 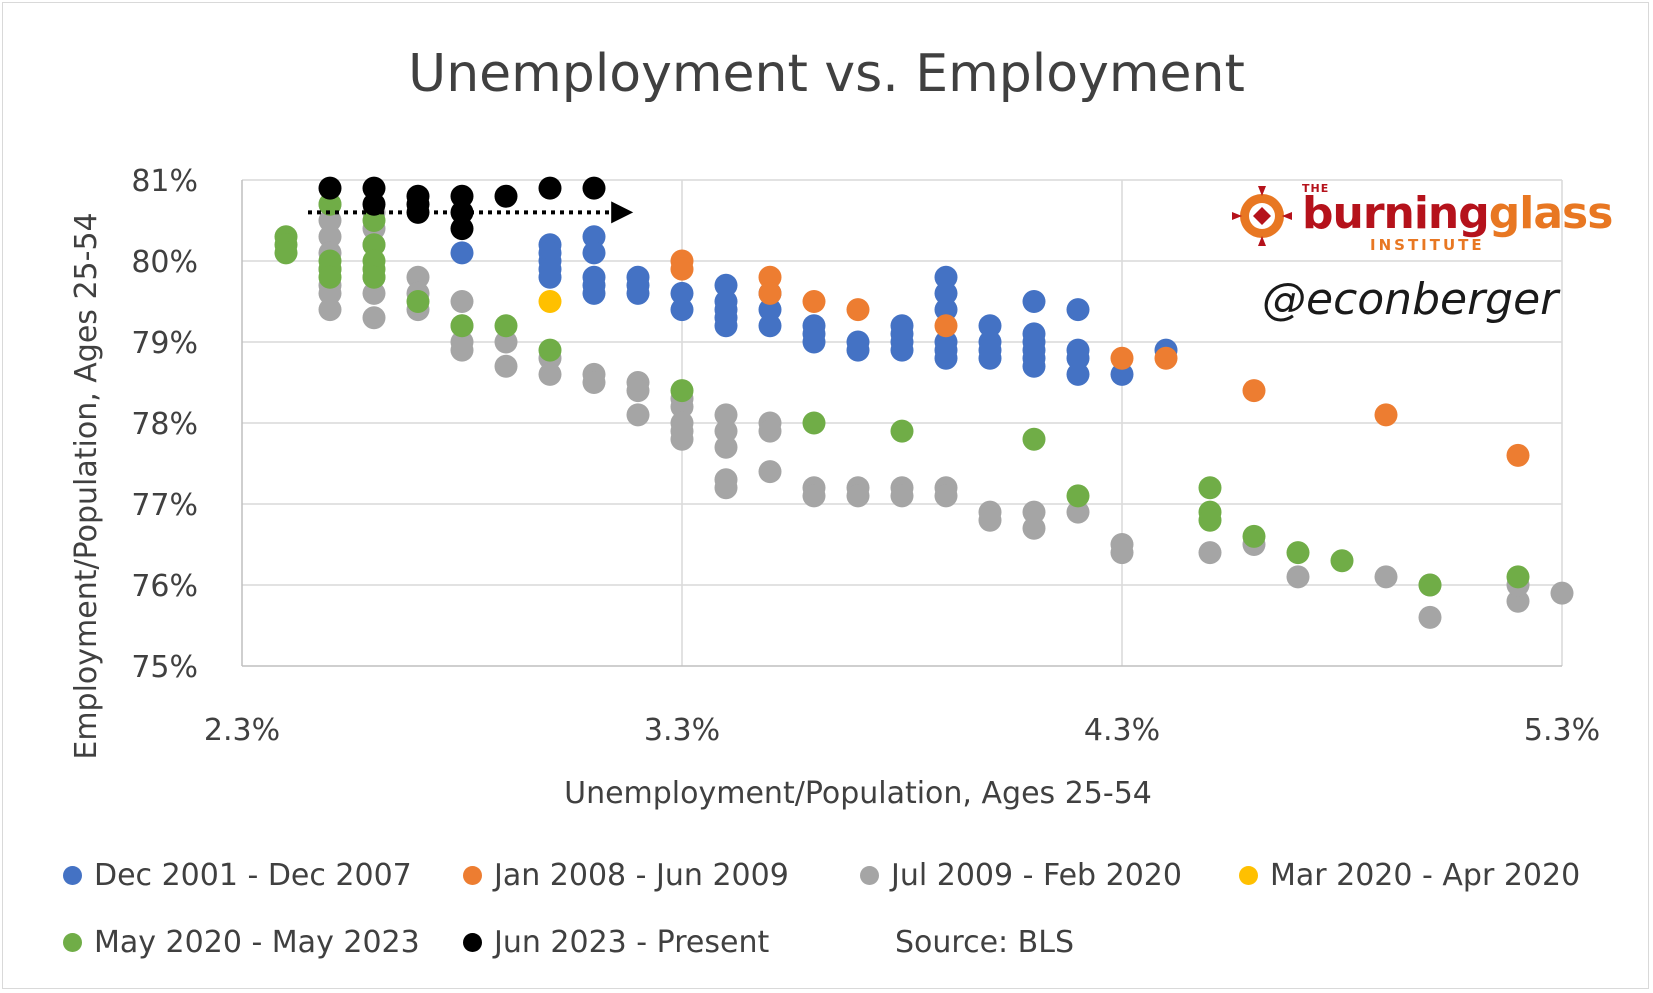 What do you see at coordinates (616, 942) in the screenshot?
I see `legend-item: Jun 2023 - Present` at bounding box center [616, 942].